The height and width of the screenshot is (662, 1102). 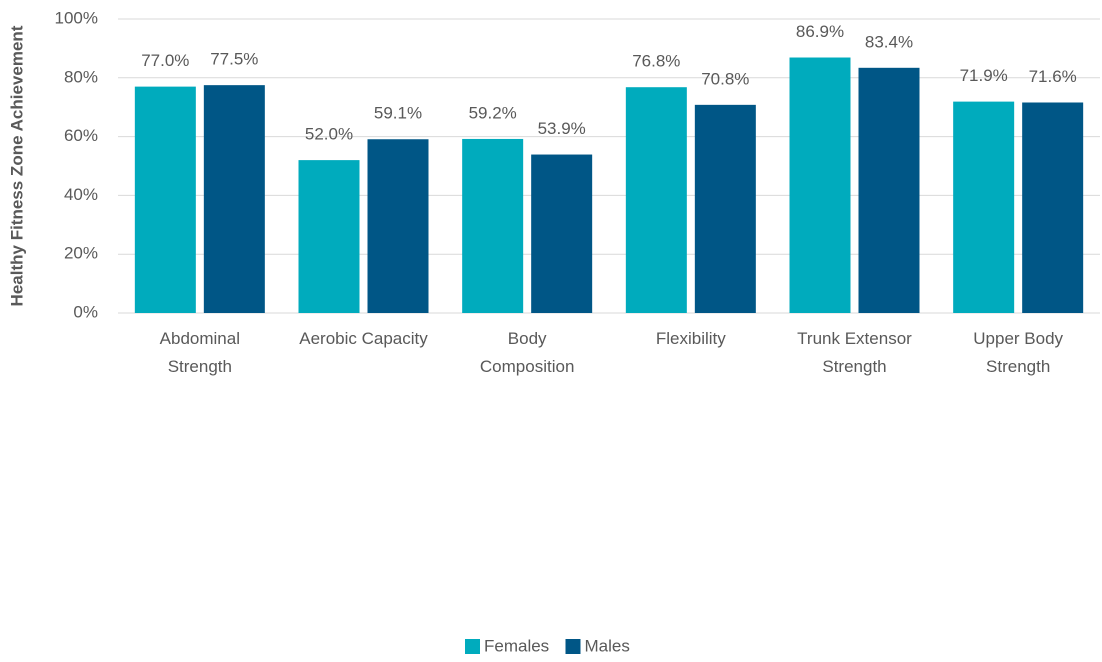 I want to click on value-label: 71.6%, so click(x=1053, y=76).